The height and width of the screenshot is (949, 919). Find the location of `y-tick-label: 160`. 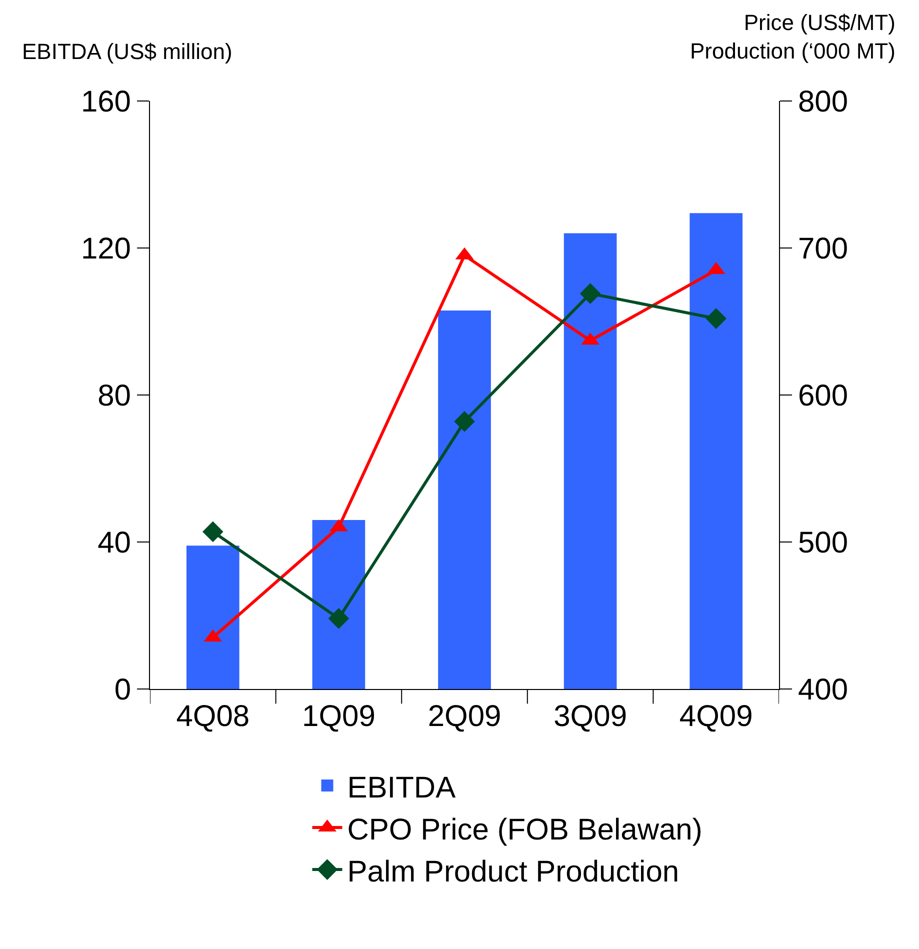

y-tick-label: 160 is located at coordinates (105, 102).